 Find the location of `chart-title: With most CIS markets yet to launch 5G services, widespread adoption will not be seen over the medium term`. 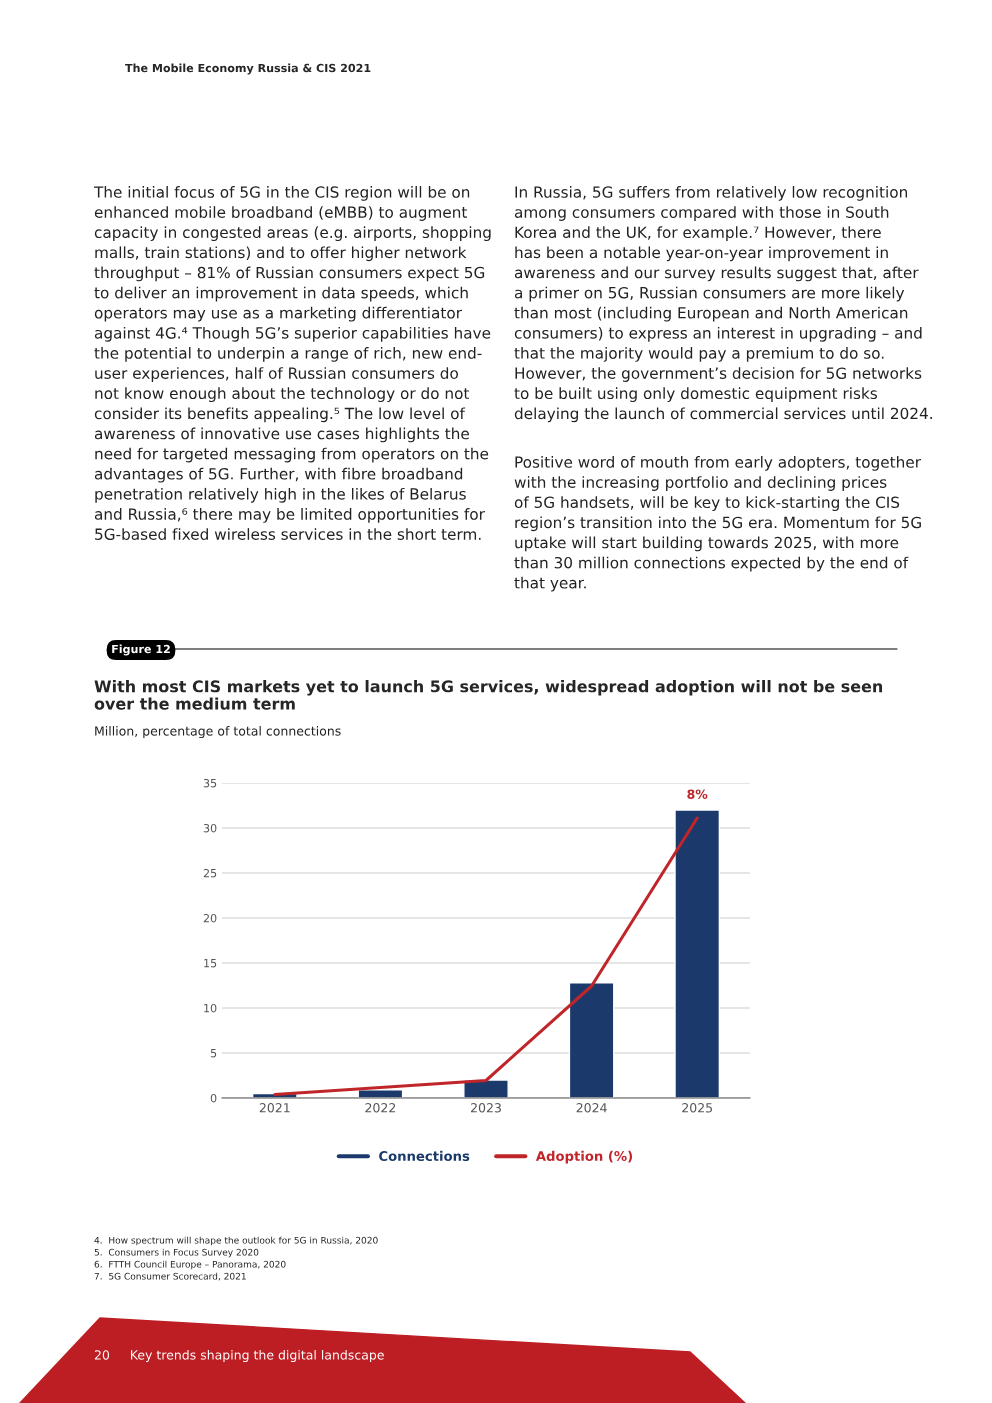

chart-title: With most CIS markets yet to launch 5G services, widespread adoption will not be seen over the medium term is located at coordinates (488, 695).